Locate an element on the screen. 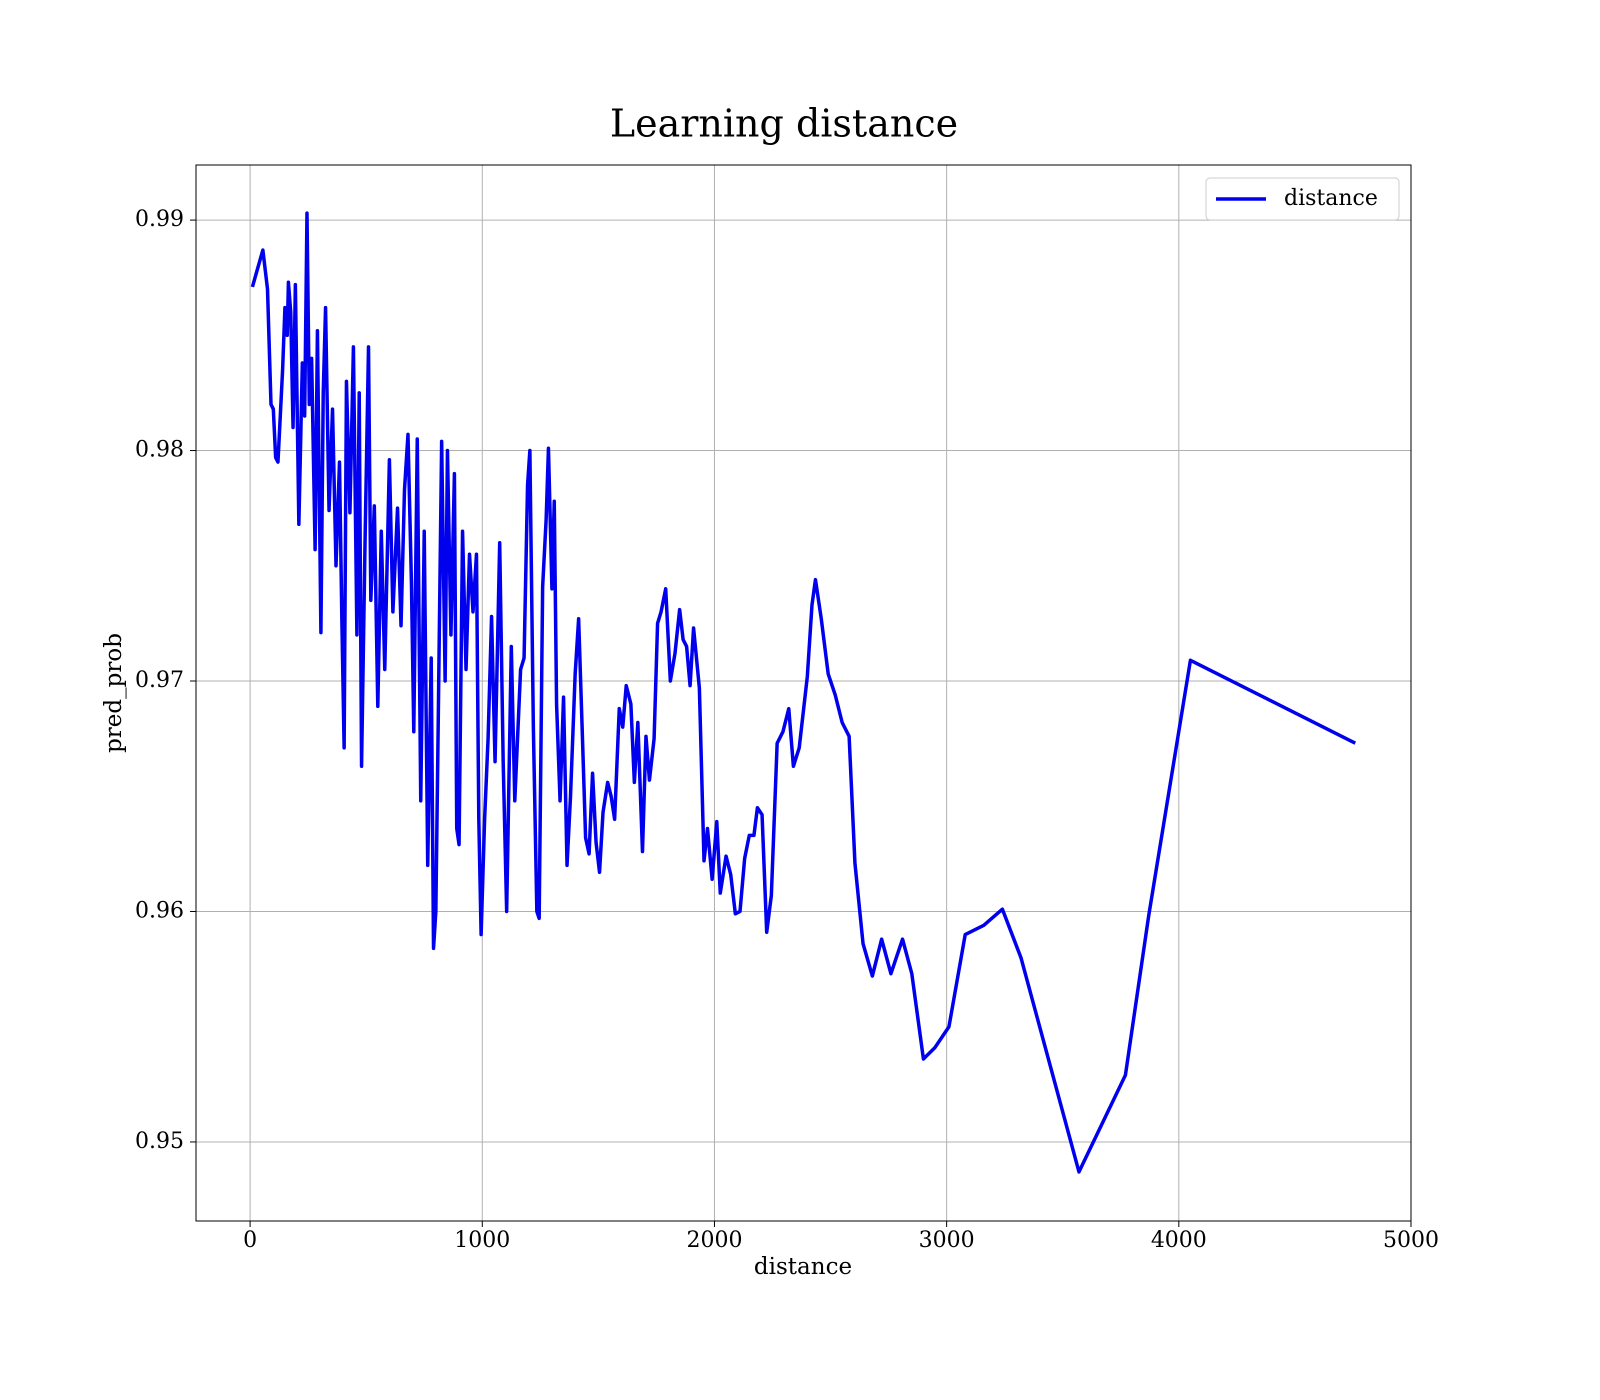 Image resolution: width=1600 pixels, height=1400 pixels. x-axis-label: distance is located at coordinates (803, 1267).